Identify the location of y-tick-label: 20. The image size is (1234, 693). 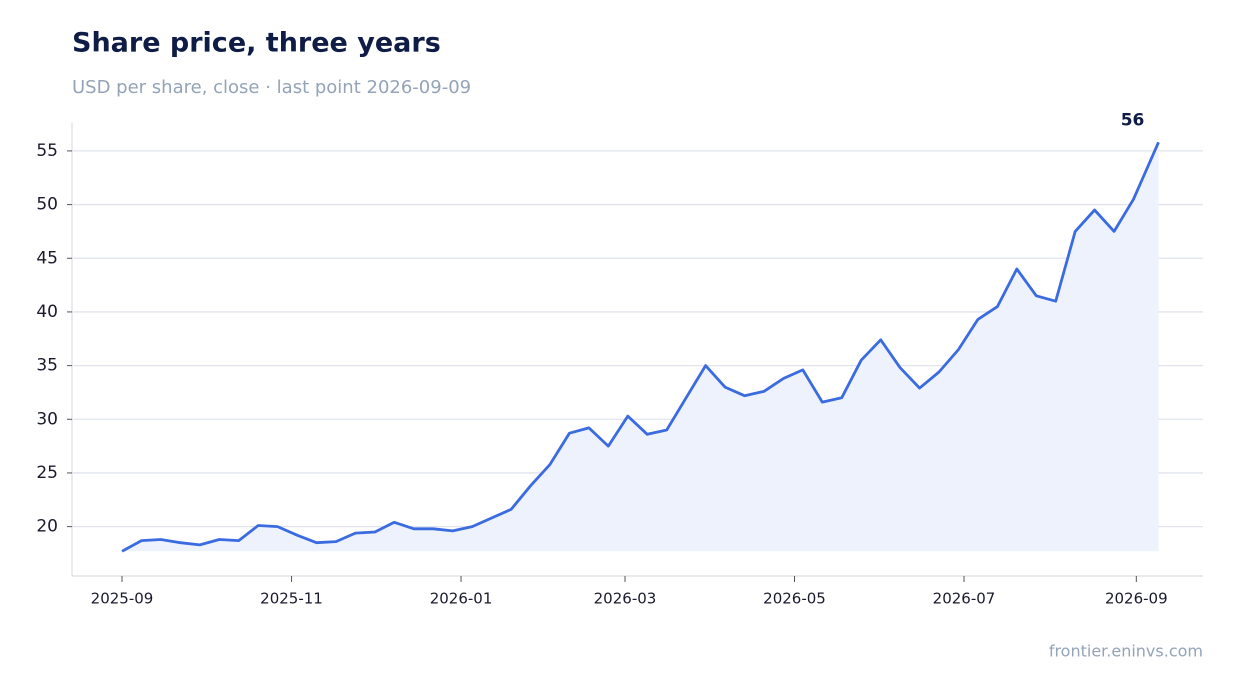
(47, 527).